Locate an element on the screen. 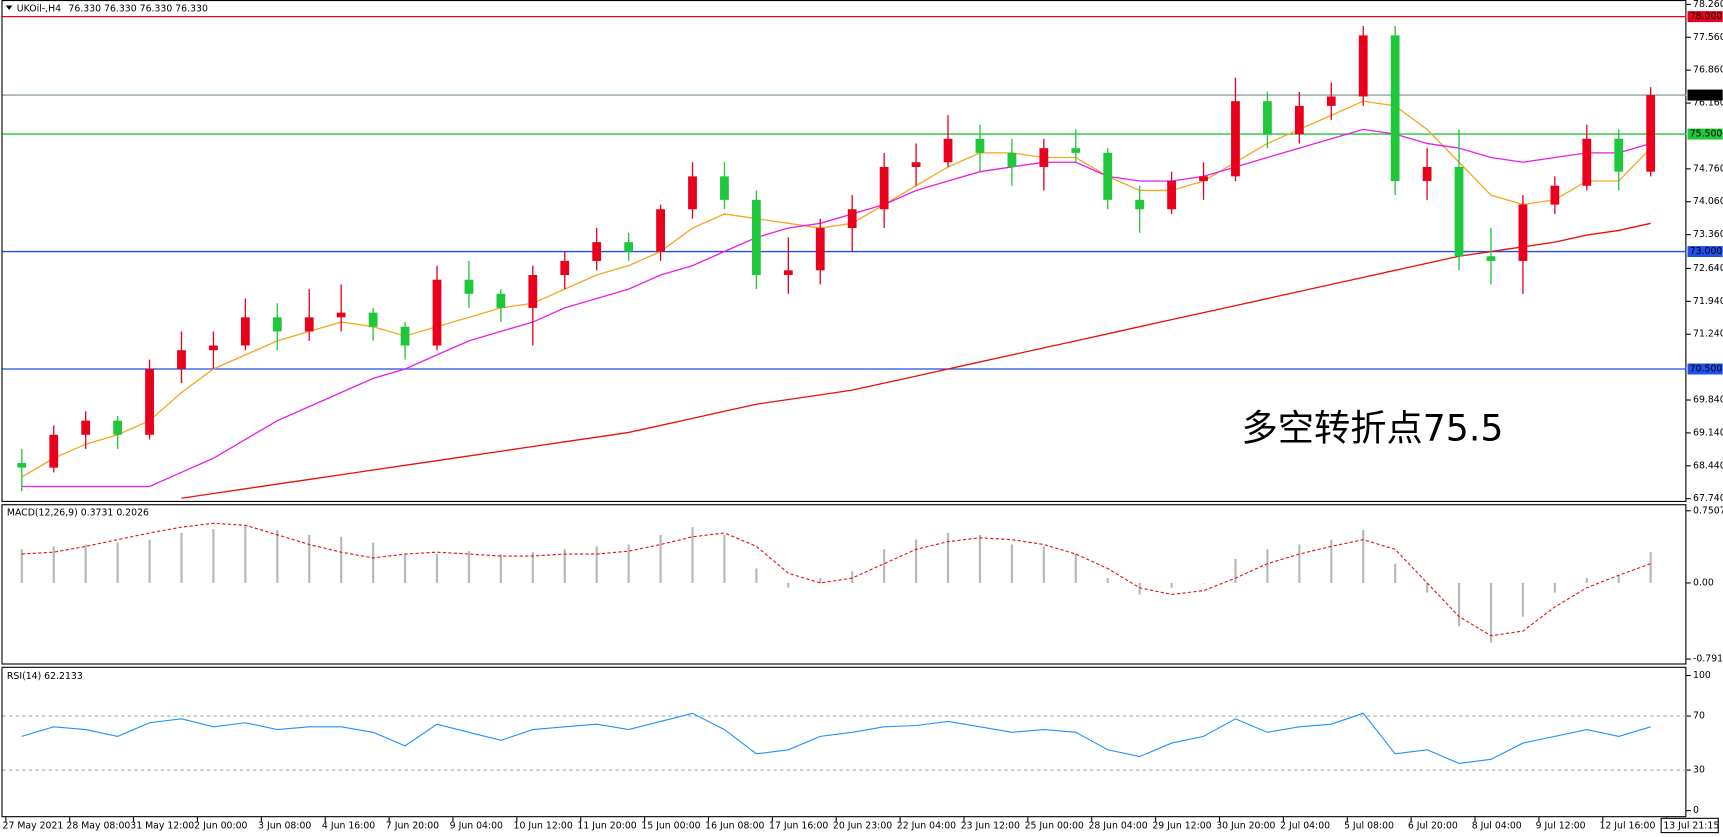  symbol-menu-icon is located at coordinates (9, 7).